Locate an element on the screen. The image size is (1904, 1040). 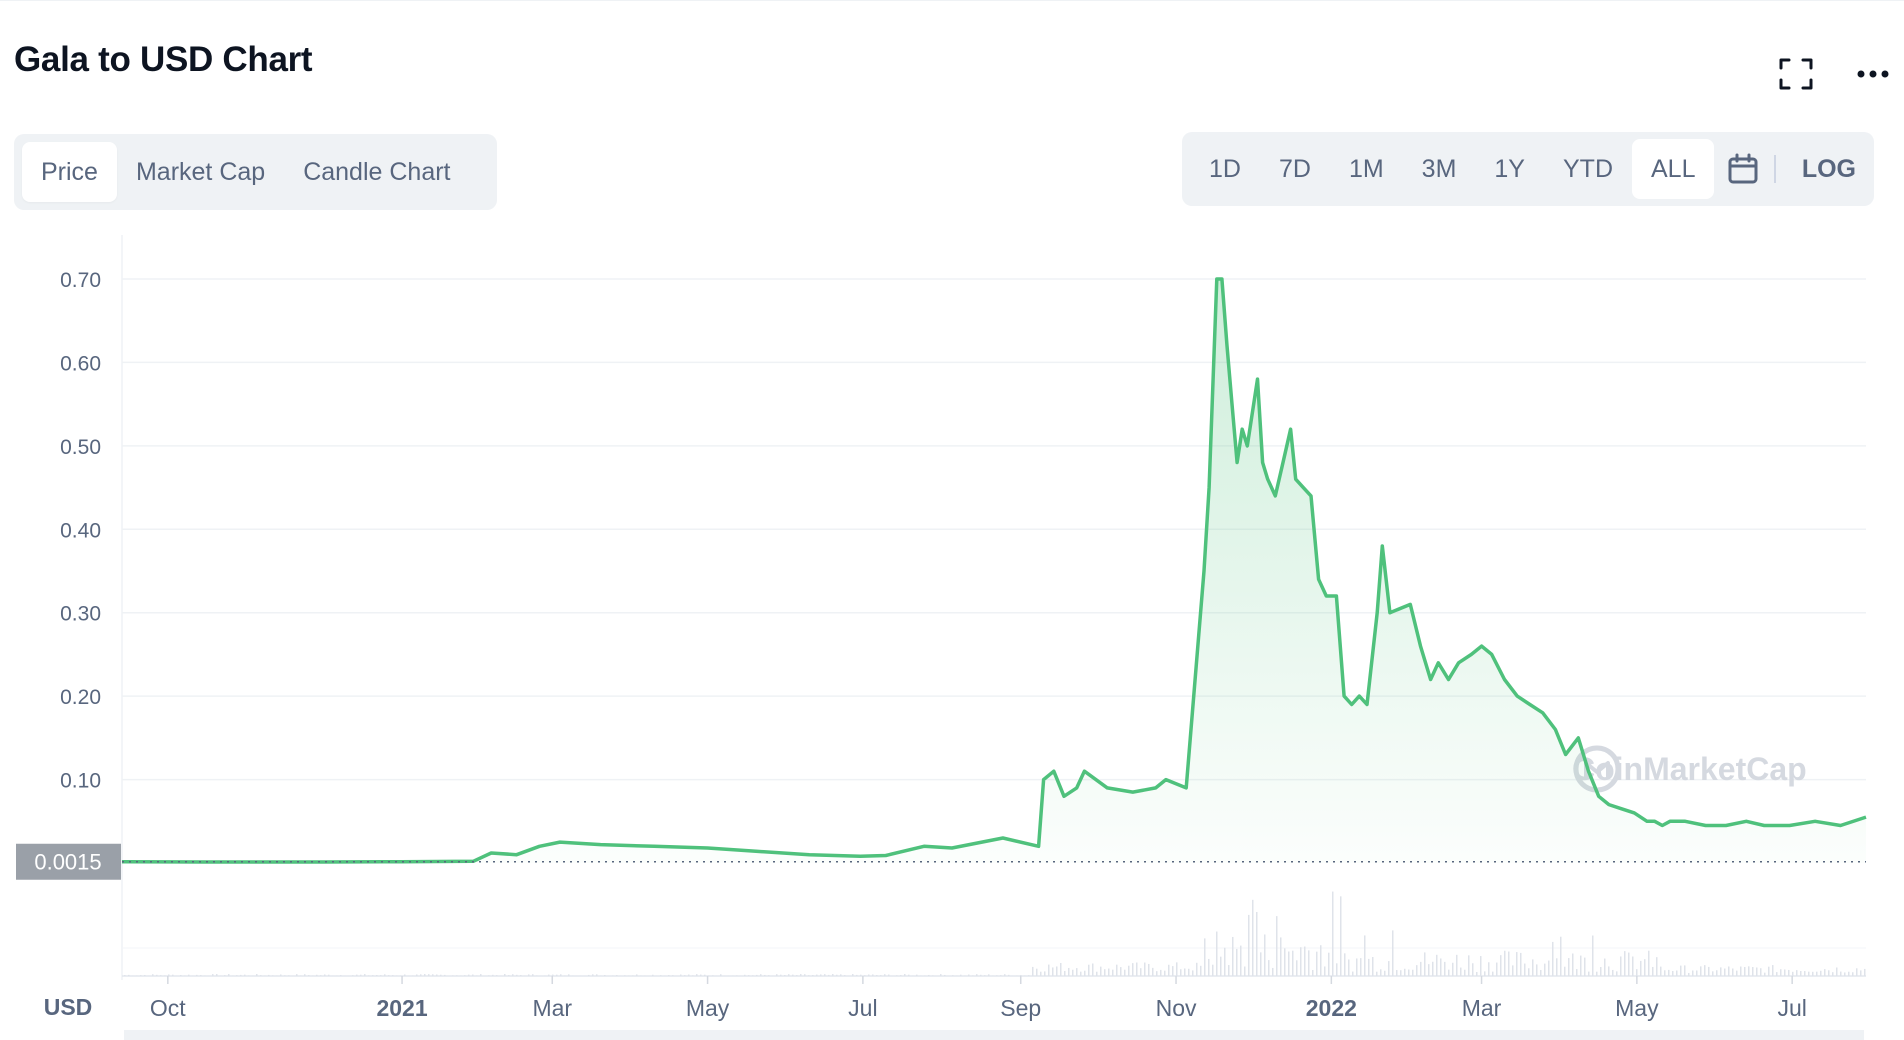
tab-candle-chart: Candle Chart is located at coordinates (377, 171).